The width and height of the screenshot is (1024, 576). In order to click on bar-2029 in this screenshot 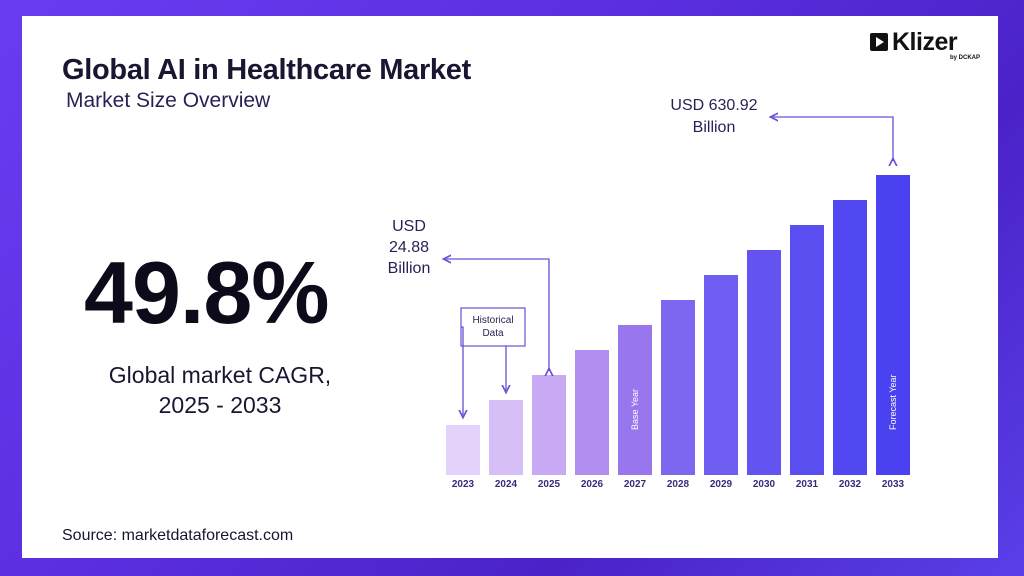, I will do `click(721, 375)`.